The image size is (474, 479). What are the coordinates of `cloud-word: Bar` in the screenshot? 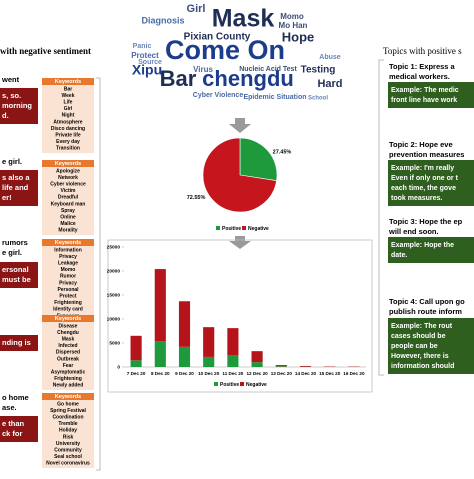 It's located at (178, 78).